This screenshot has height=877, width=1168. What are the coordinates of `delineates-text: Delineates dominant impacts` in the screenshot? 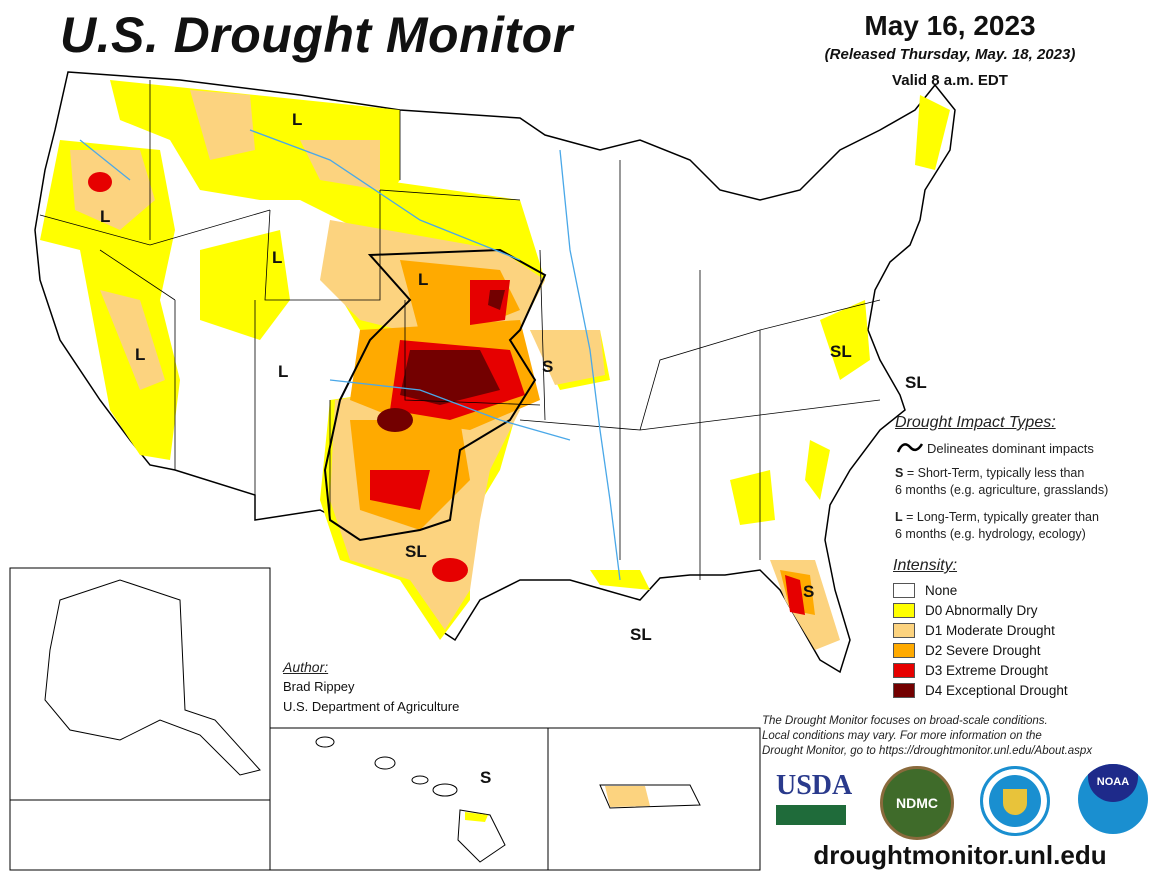 It's located at (1010, 448).